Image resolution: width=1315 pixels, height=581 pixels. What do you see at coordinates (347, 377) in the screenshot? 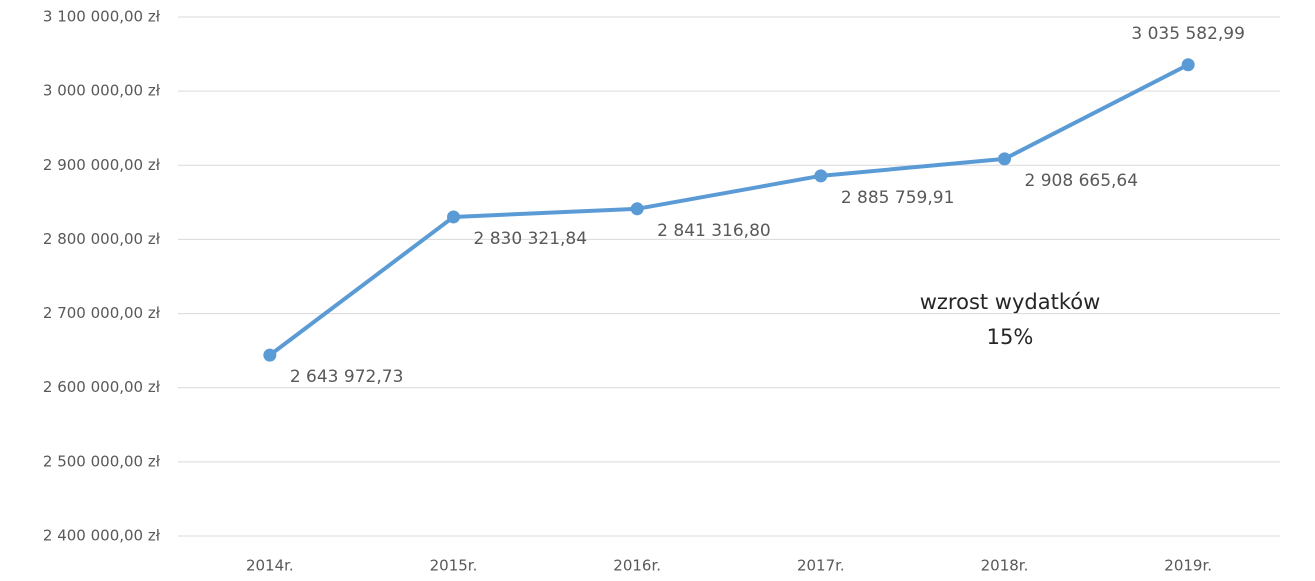
I see `data-label: 2 643 972,73` at bounding box center [347, 377].